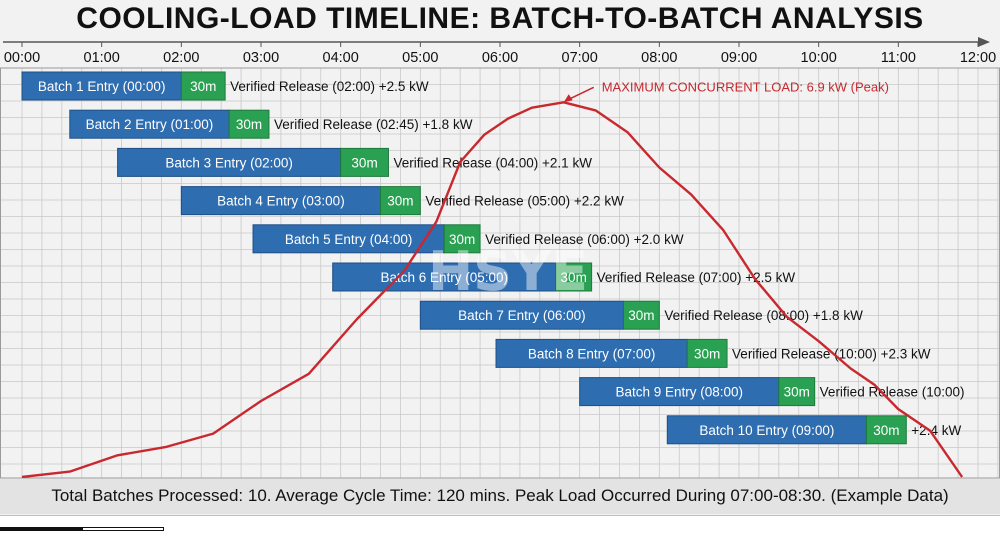 The image size is (1000, 545). I want to click on axis-arrow-icon, so click(984, 42).